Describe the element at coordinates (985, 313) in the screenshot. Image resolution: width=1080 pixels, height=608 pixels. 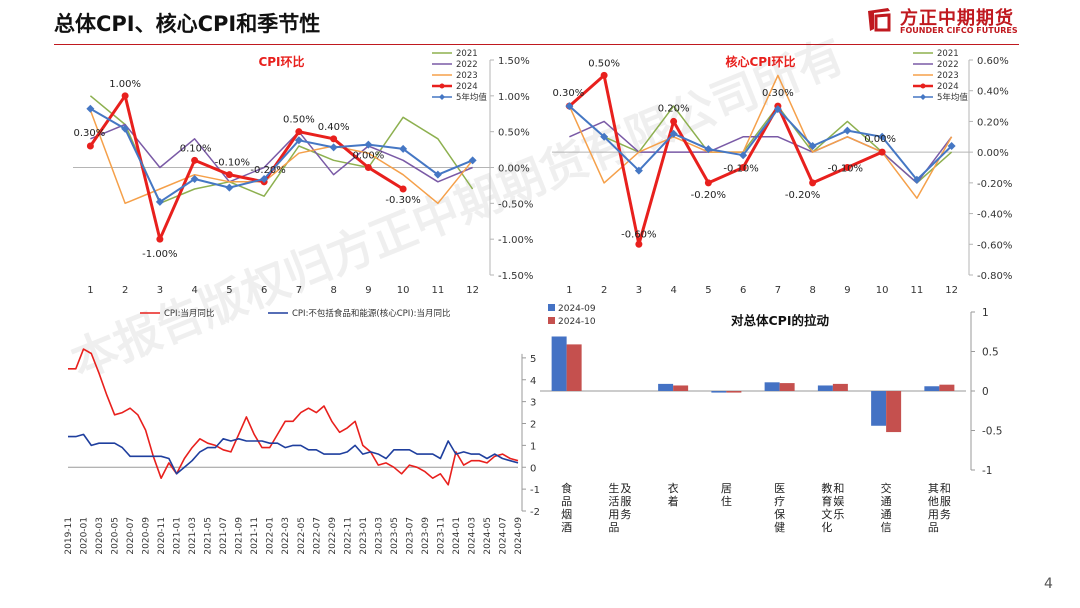
I see `y-tick-label: 1` at that location.